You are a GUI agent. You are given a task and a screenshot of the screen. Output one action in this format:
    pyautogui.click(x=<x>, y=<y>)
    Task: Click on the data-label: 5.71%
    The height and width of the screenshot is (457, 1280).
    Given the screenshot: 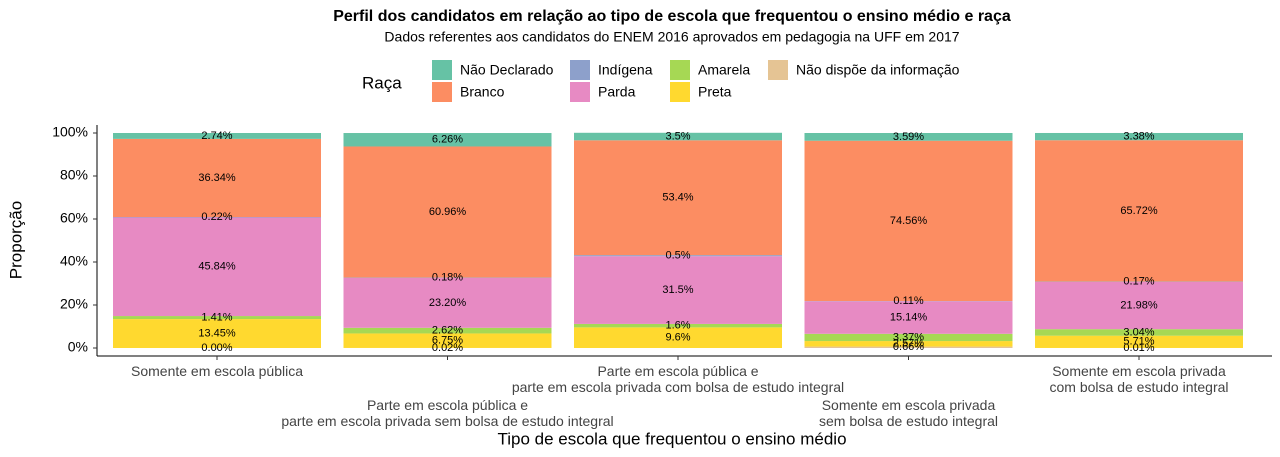 What is the action you would take?
    pyautogui.click(x=1138, y=342)
    